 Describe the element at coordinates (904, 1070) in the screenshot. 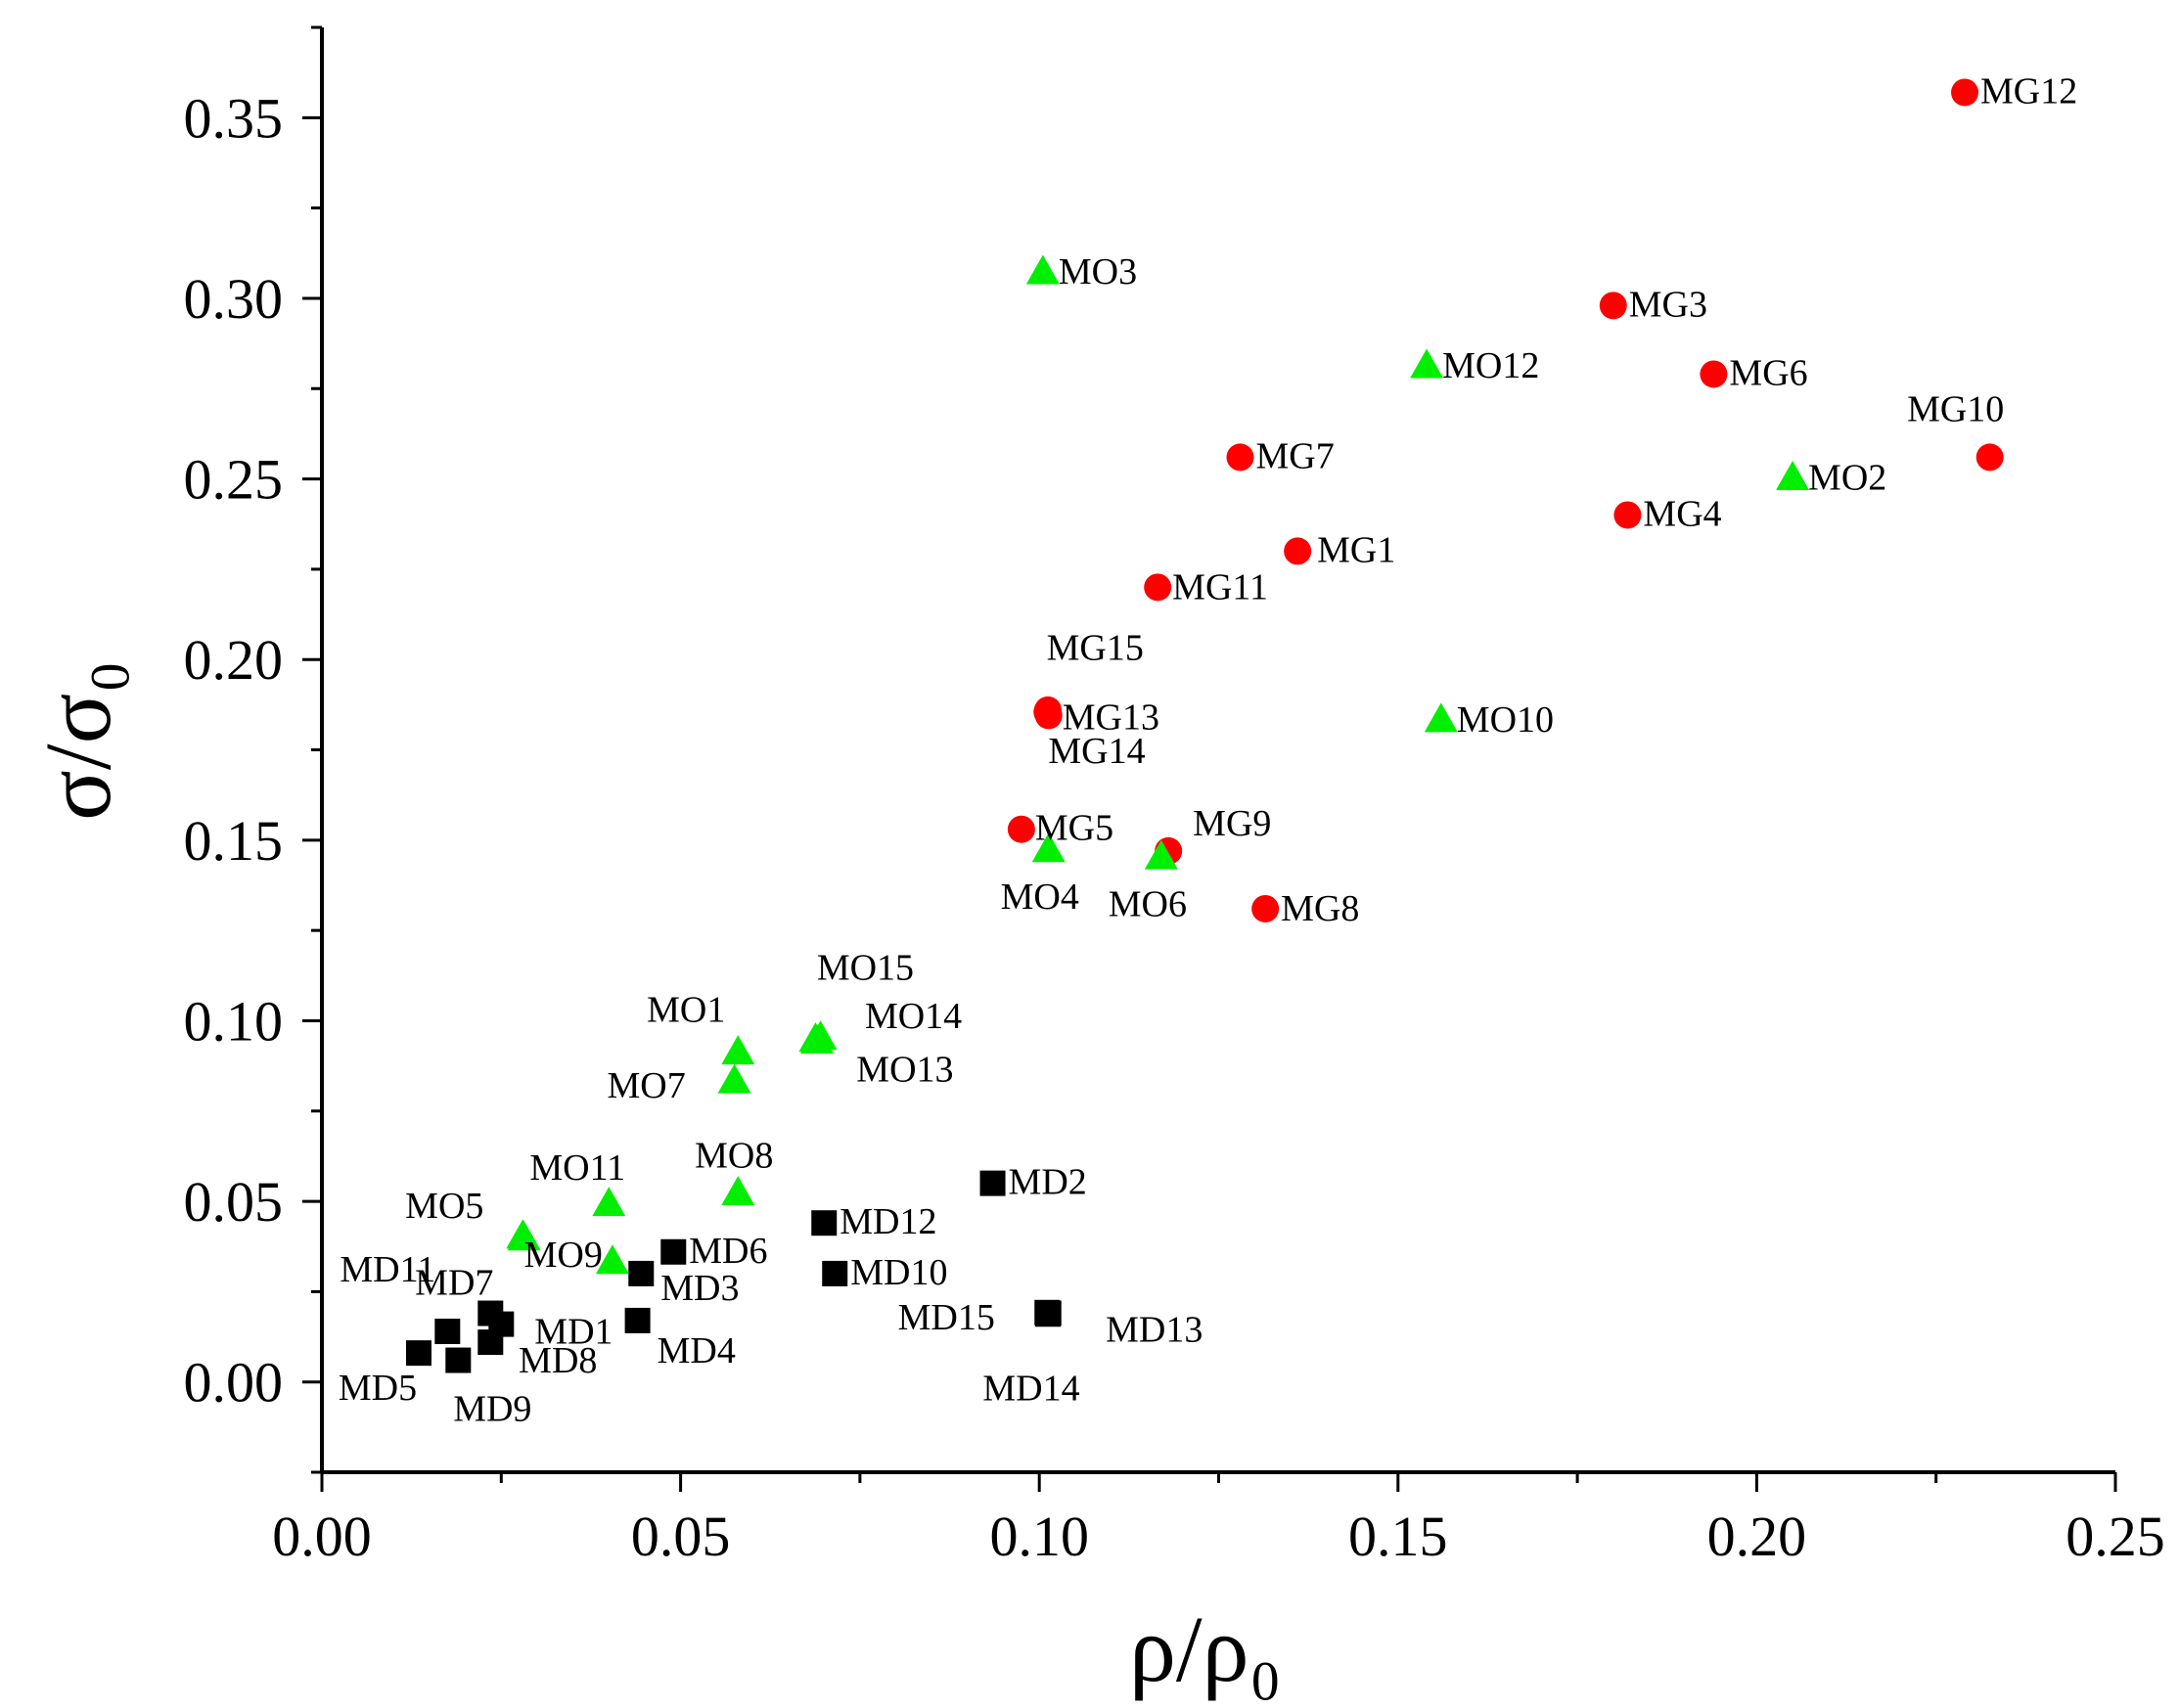

I see `point-label-mo13: MO13` at that location.